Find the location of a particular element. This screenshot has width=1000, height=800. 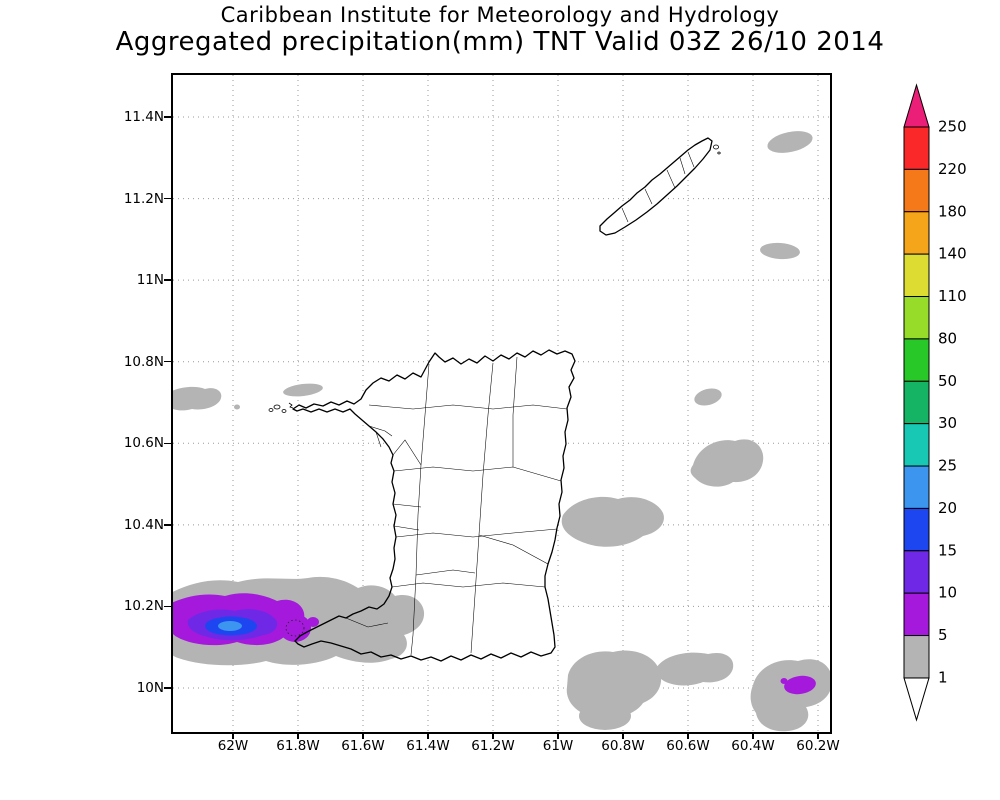

x-axis-tick-label: 61.2W is located at coordinates (493, 746).